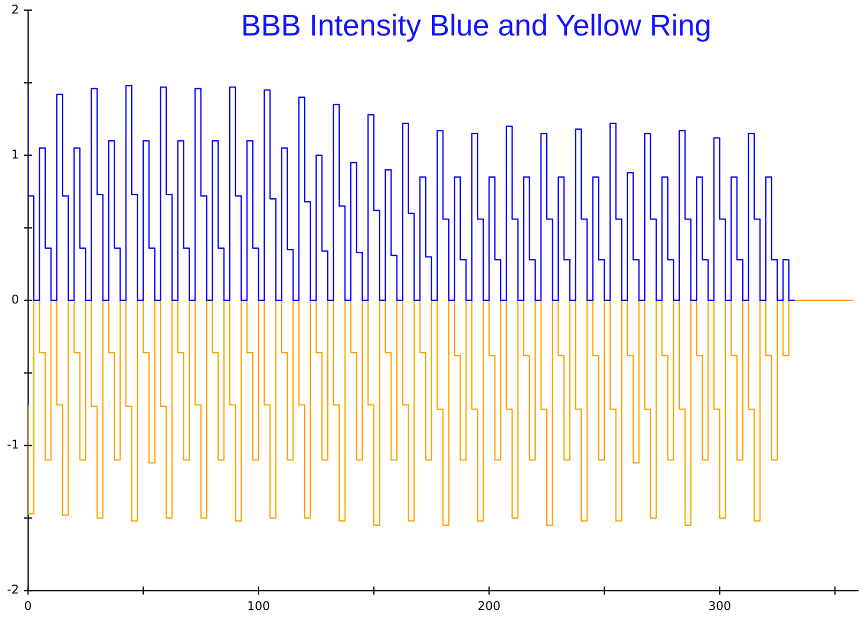 This screenshot has width=866, height=621. What do you see at coordinates (489, 605) in the screenshot?
I see `x-tick-label: 200` at bounding box center [489, 605].